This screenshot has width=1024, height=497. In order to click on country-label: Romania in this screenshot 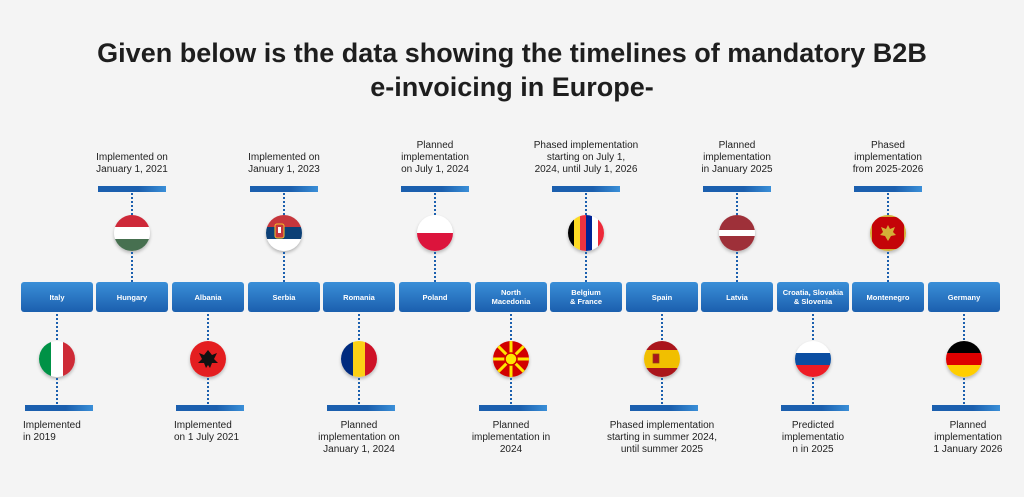, I will do `click(359, 297)`.